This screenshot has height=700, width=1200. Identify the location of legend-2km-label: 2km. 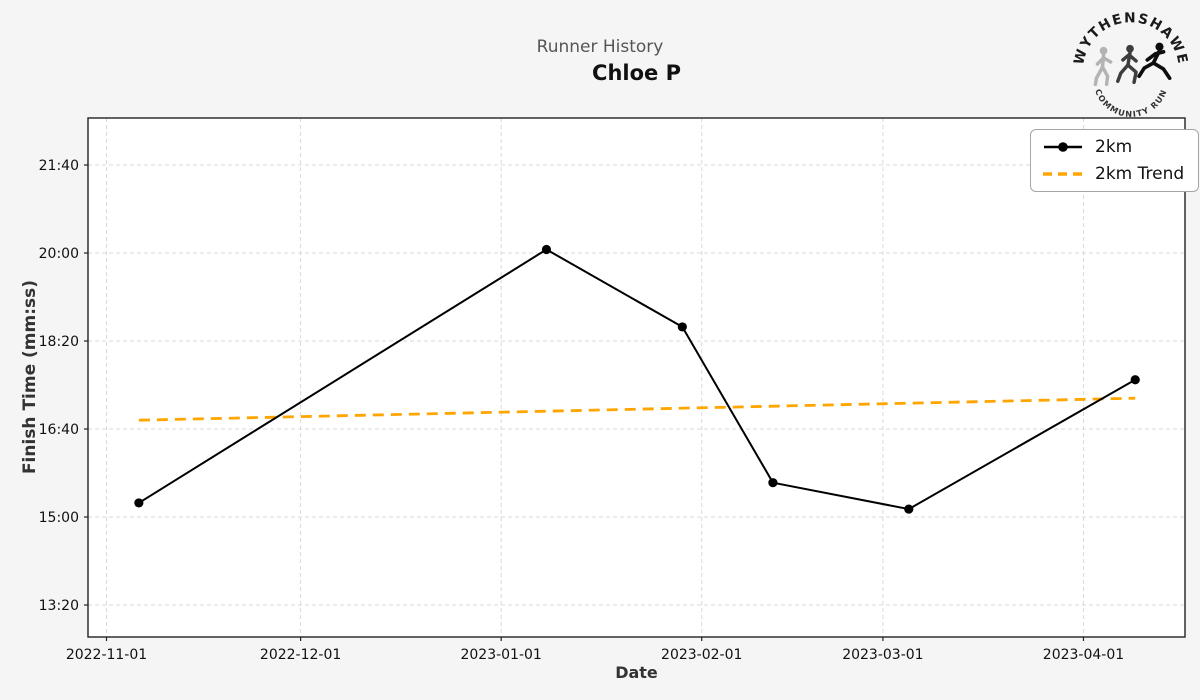
(1114, 147).